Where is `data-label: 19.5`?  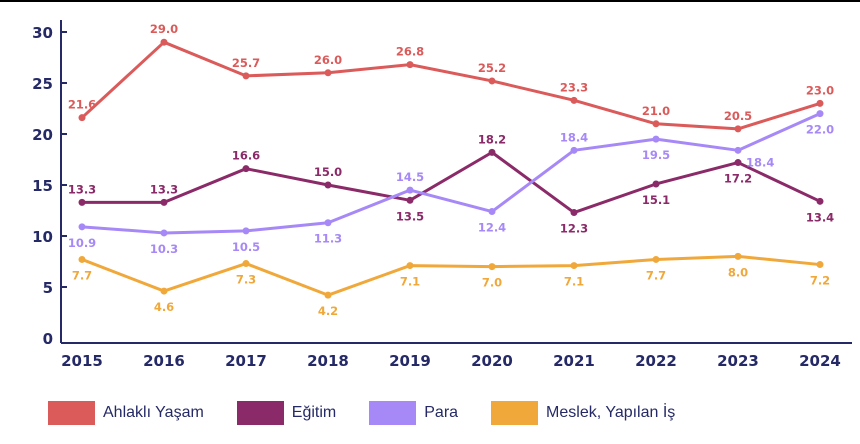
data-label: 19.5 is located at coordinates (656, 155).